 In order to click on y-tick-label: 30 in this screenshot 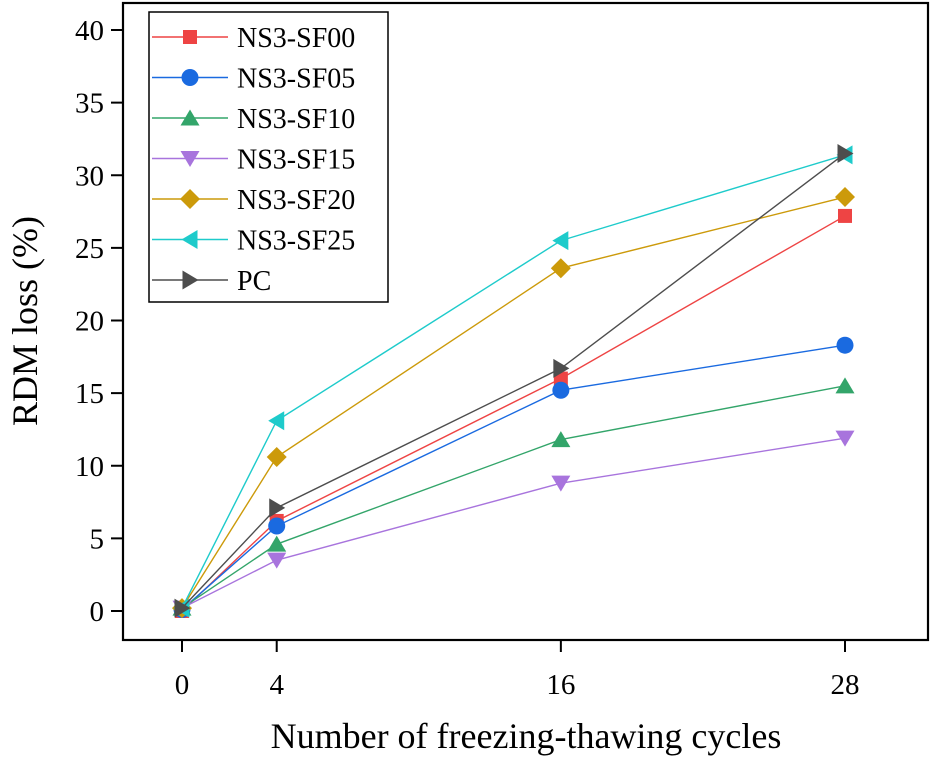, I will do `click(89, 176)`.